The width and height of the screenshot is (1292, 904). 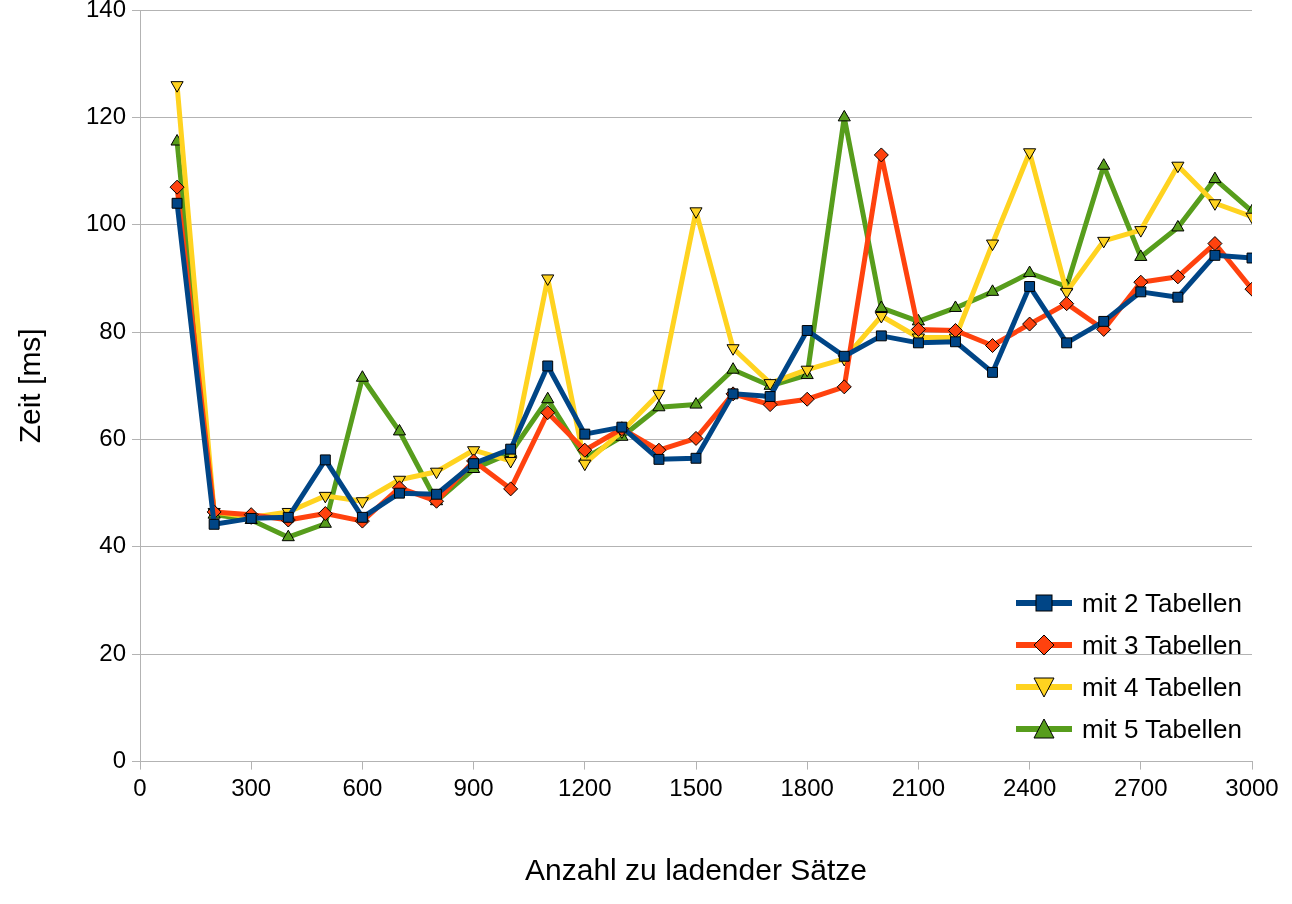 What do you see at coordinates (113, 545) in the screenshot?
I see `y-tick-label: 40` at bounding box center [113, 545].